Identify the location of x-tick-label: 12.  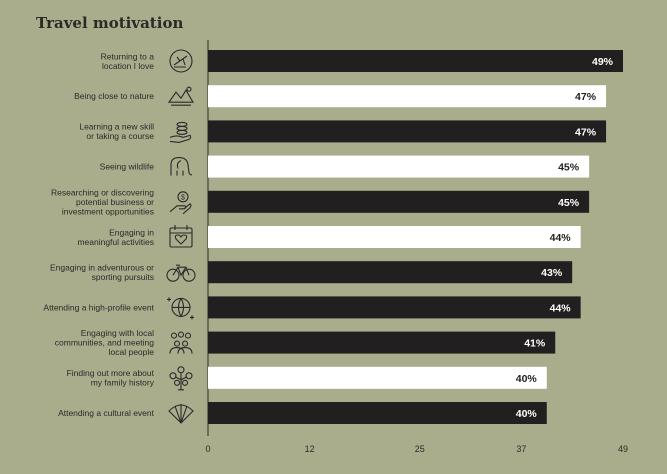
(310, 449).